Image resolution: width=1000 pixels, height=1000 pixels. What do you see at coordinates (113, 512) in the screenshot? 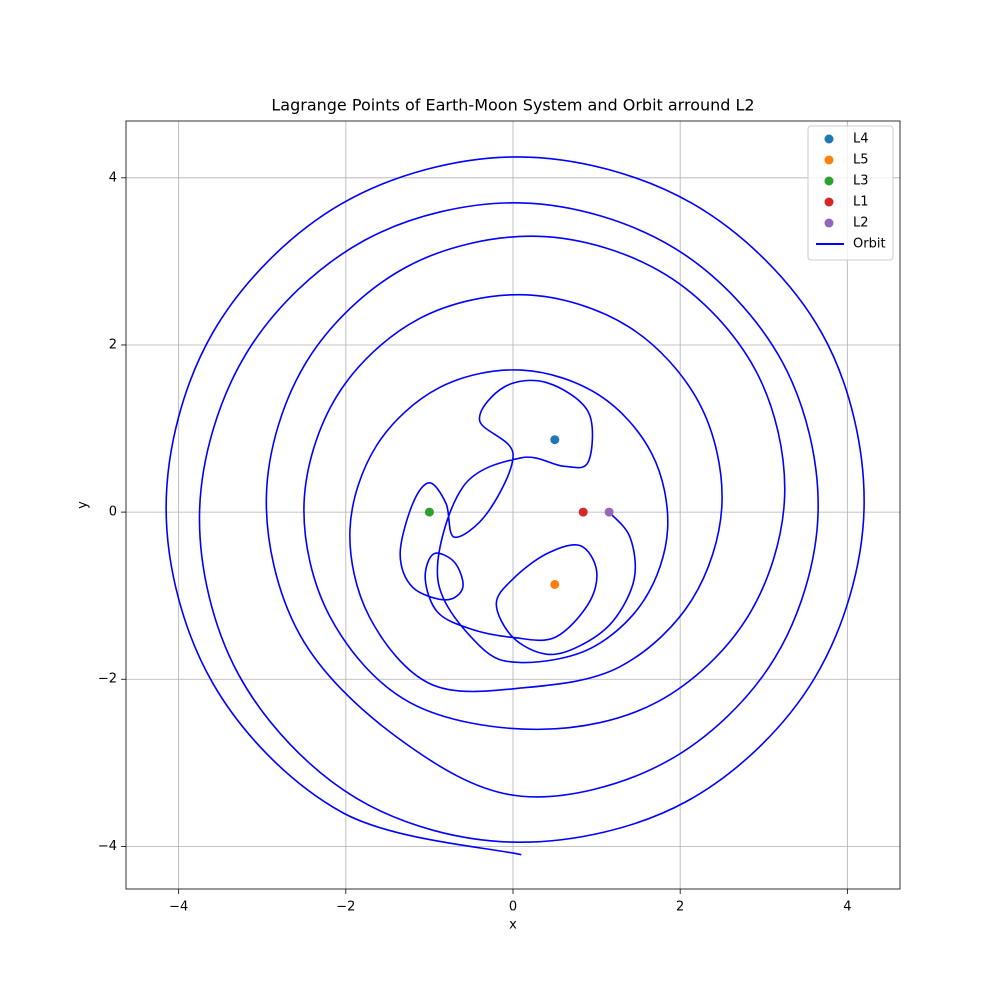
I see `y-tick-label: 0` at bounding box center [113, 512].